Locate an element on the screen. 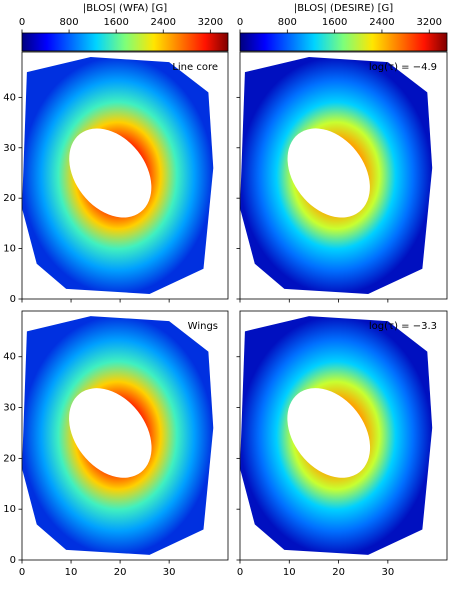 The width and height of the screenshot is (457, 592). panel-label: log(τ) = −4.9 is located at coordinates (403, 67).